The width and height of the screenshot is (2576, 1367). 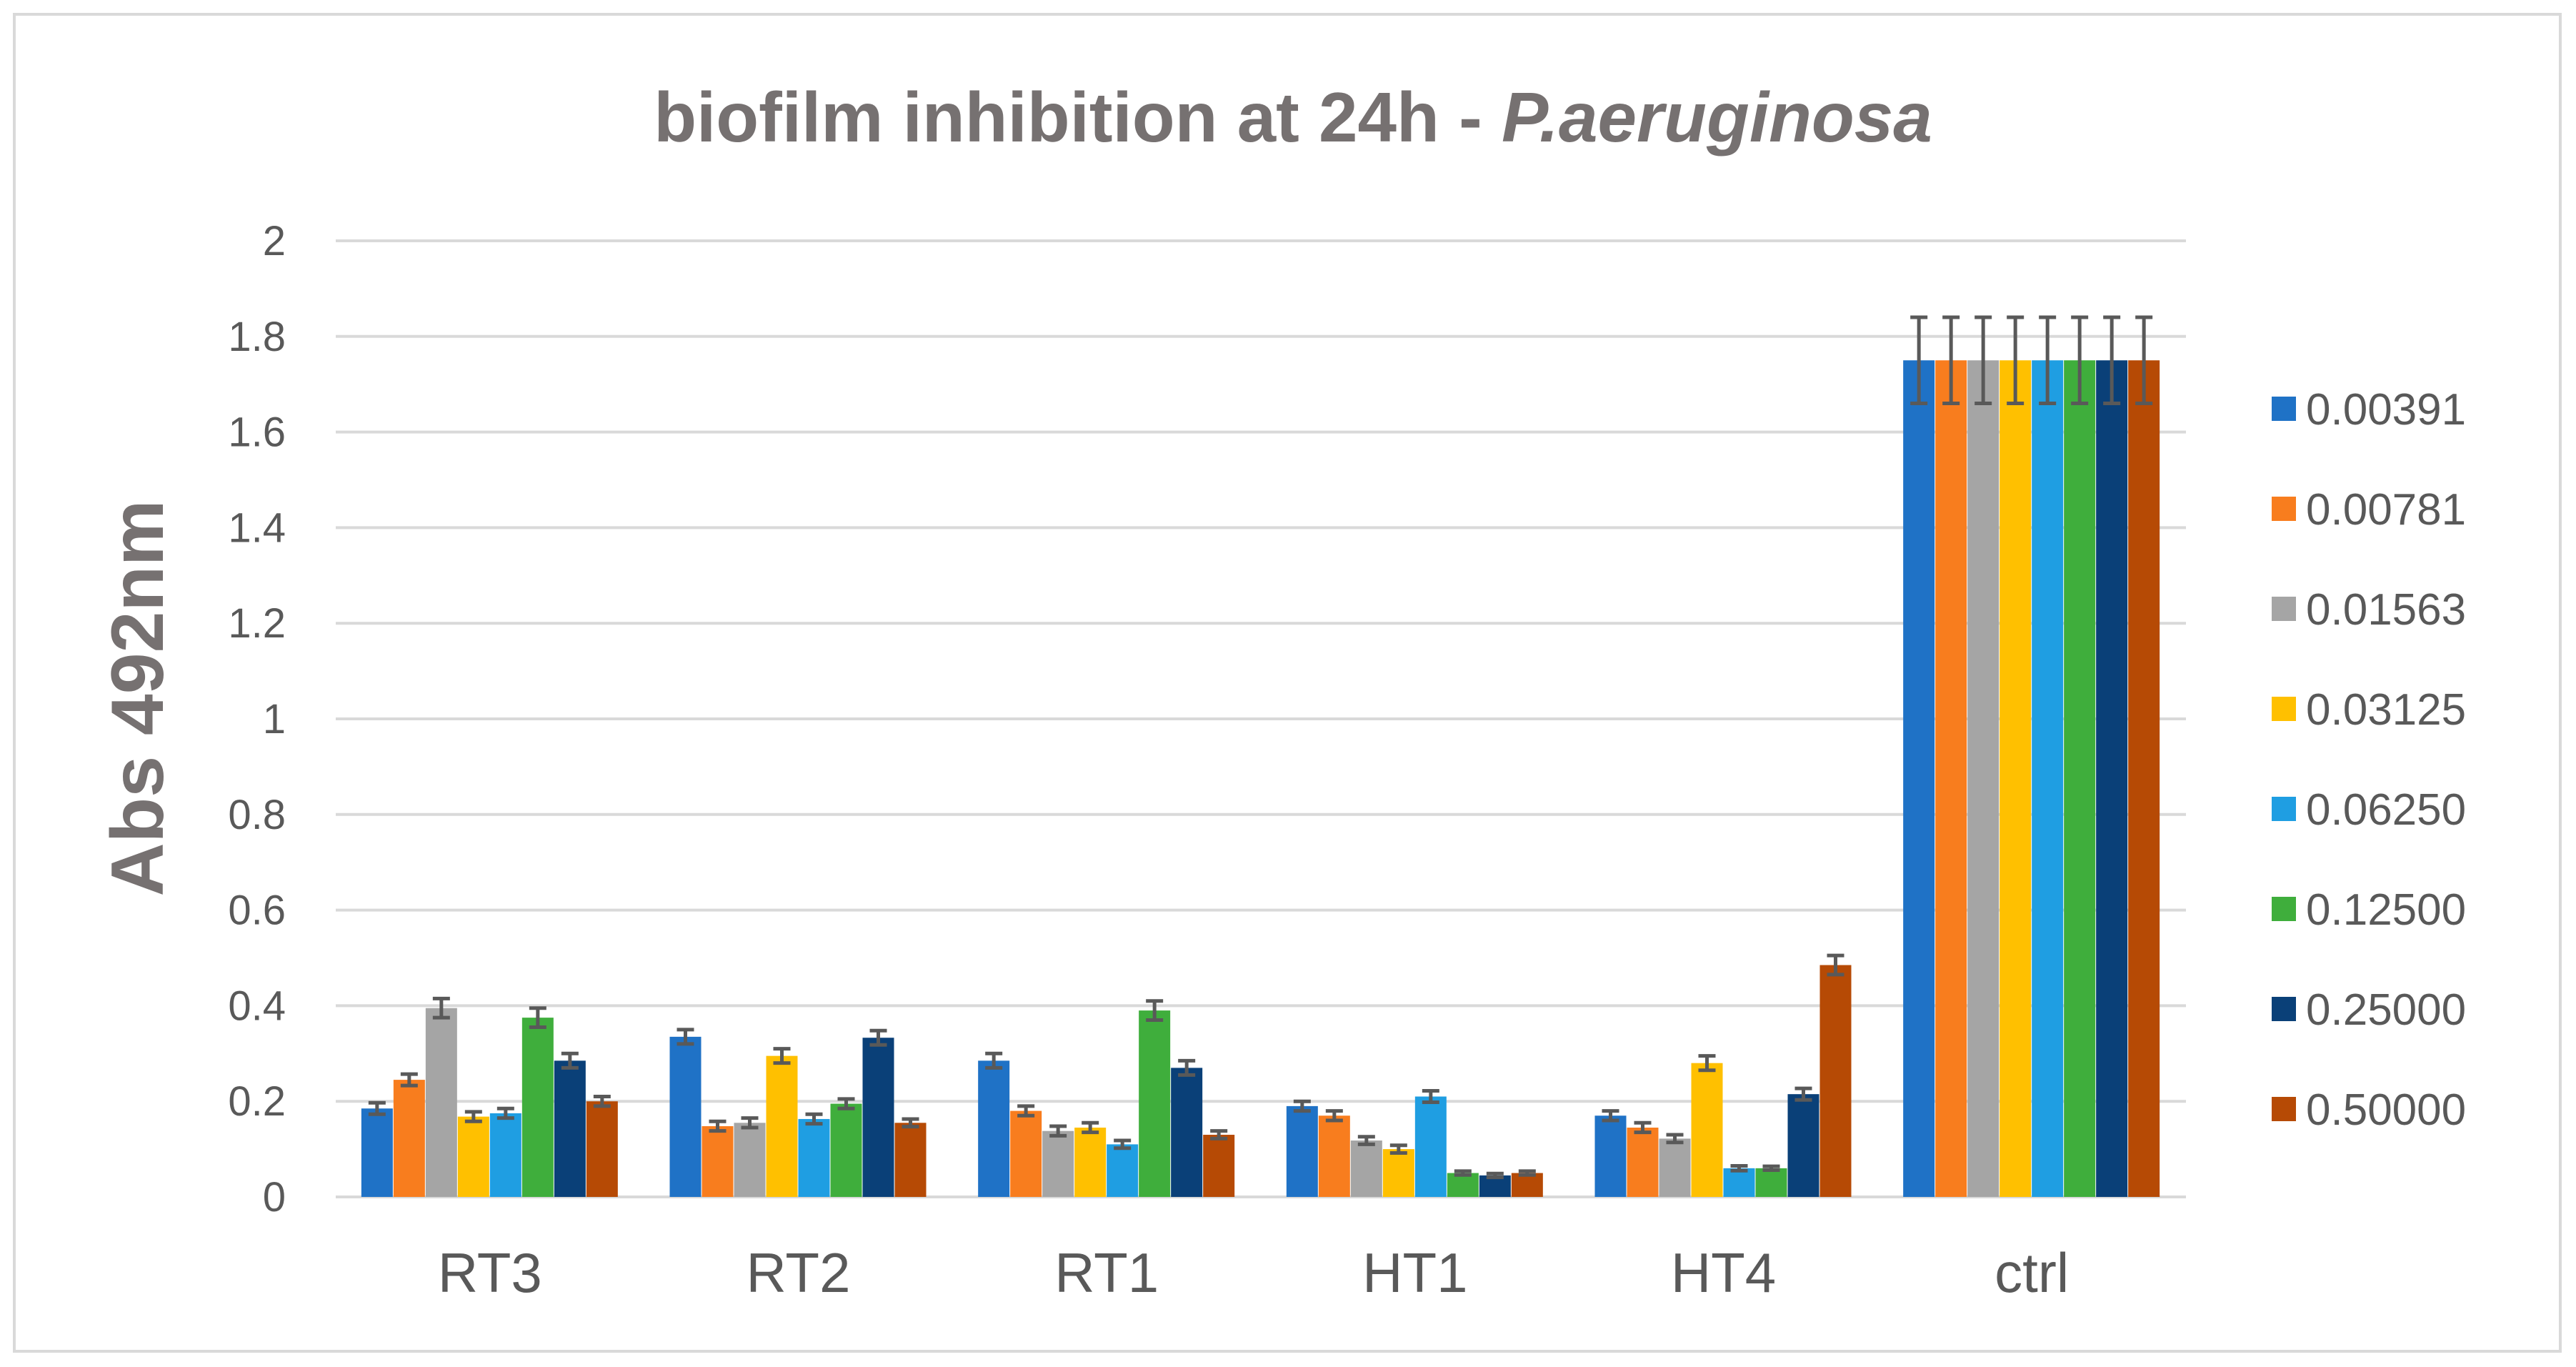 I want to click on x-tick-label: RT3, so click(x=490, y=1272).